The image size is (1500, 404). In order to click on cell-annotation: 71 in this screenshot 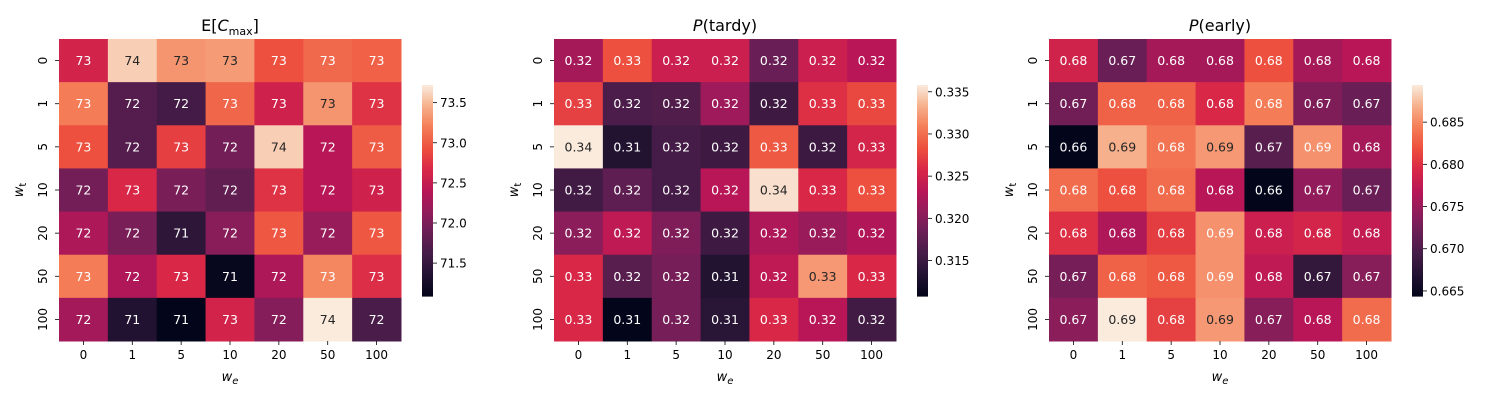, I will do `click(132, 319)`.